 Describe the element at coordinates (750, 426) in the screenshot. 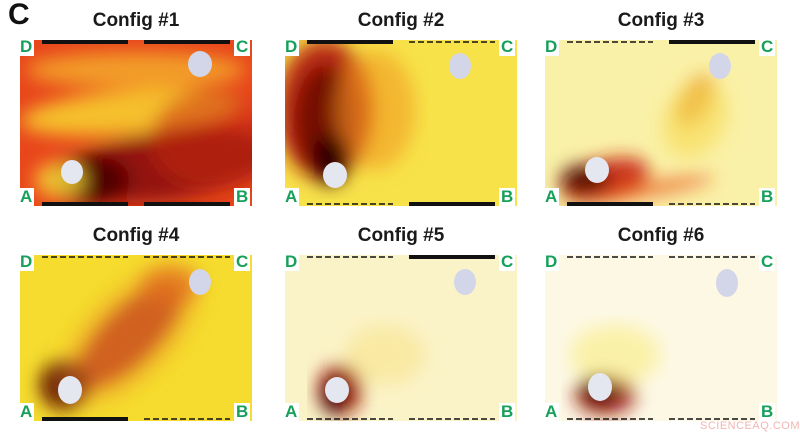

I see `watermark: SCIENCEAQ.COM` at that location.